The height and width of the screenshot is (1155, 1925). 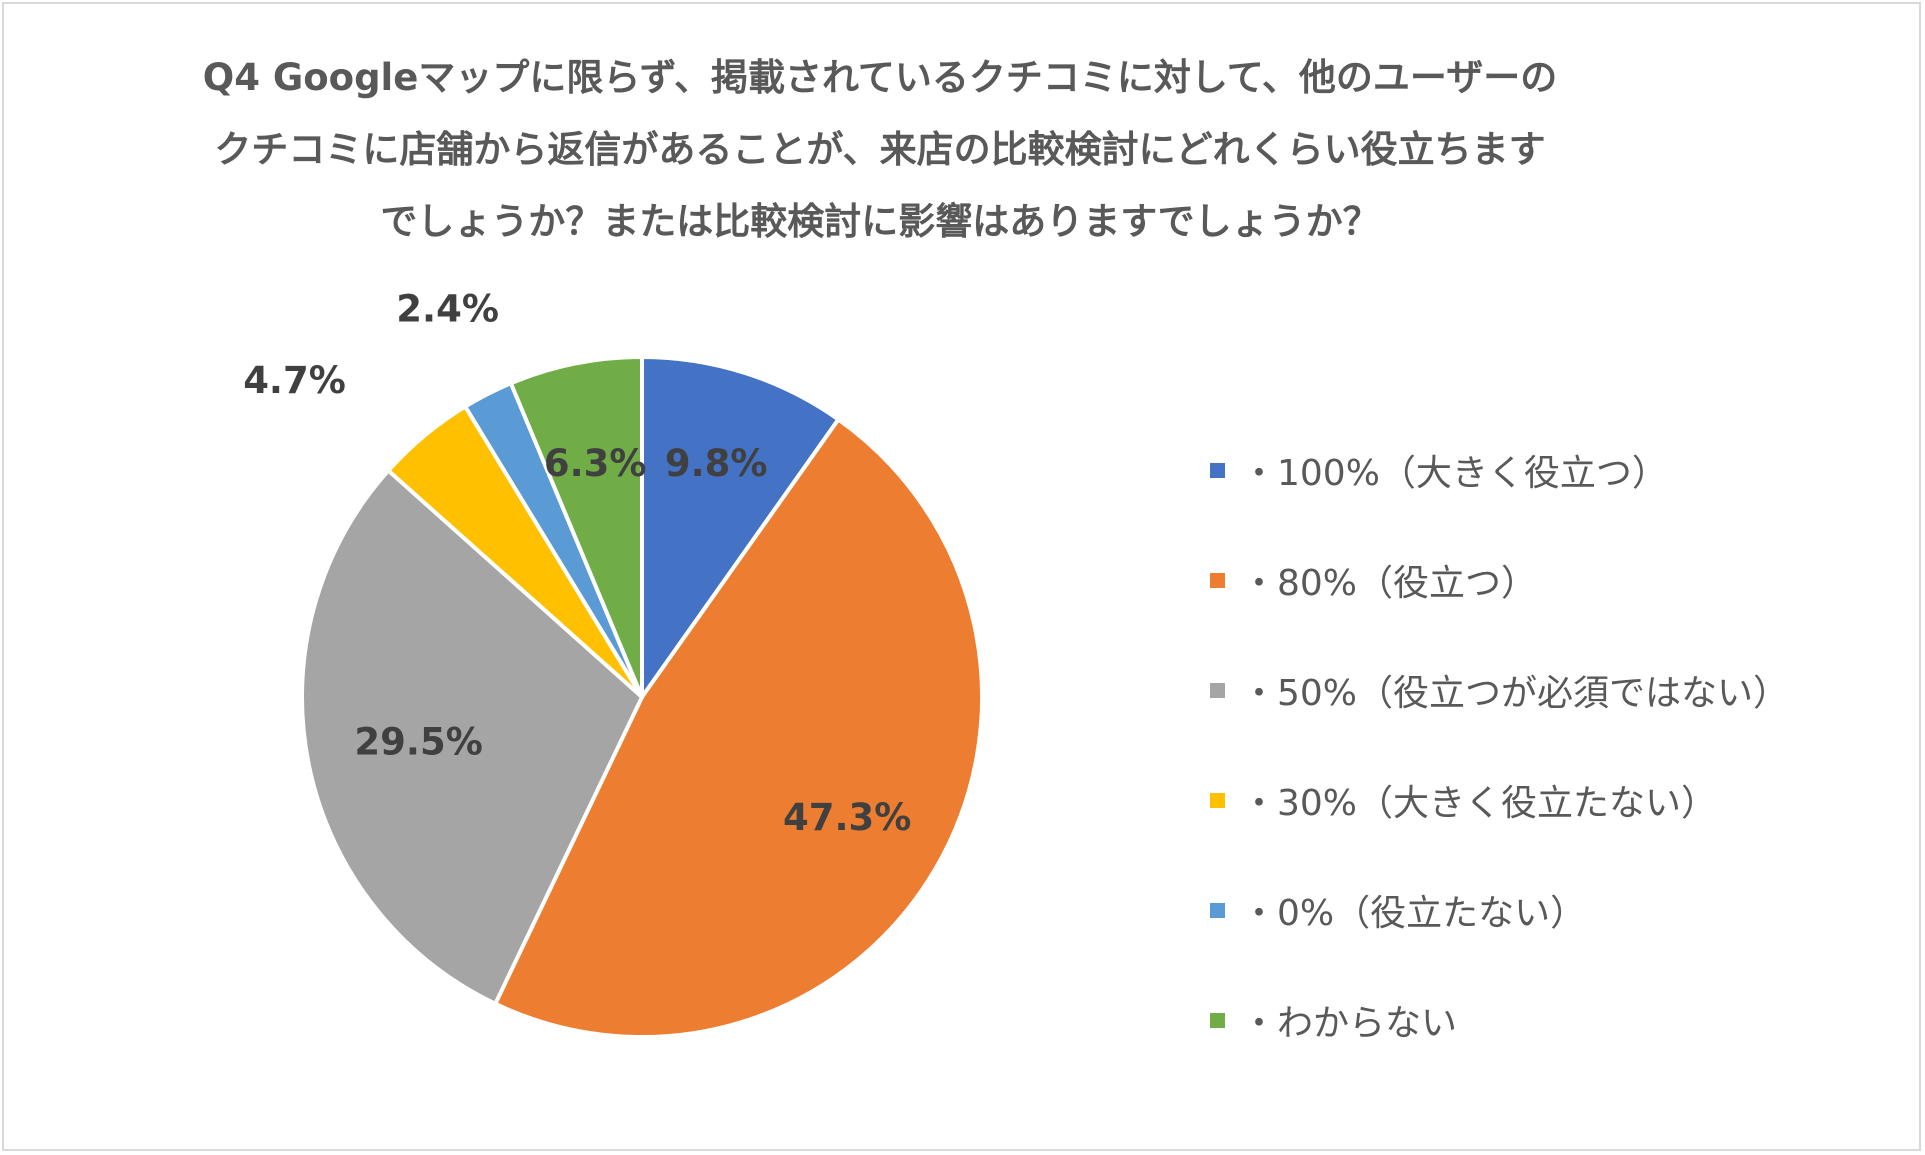 I want to click on data-label-2: 47.3%, so click(x=847, y=817).